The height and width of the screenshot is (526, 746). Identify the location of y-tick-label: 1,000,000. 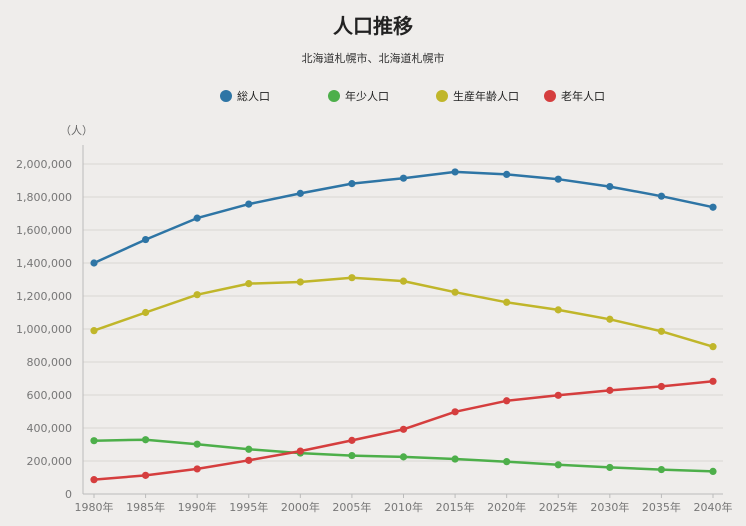
(44, 329).